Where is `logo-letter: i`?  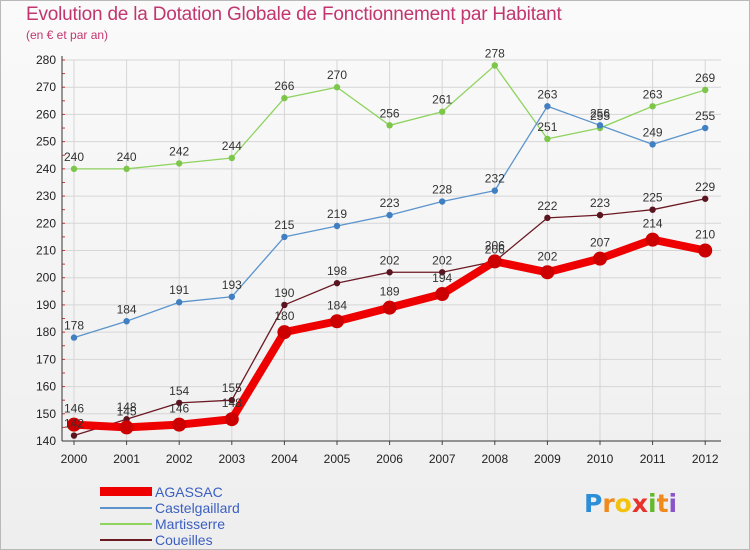 logo-letter: i is located at coordinates (673, 503).